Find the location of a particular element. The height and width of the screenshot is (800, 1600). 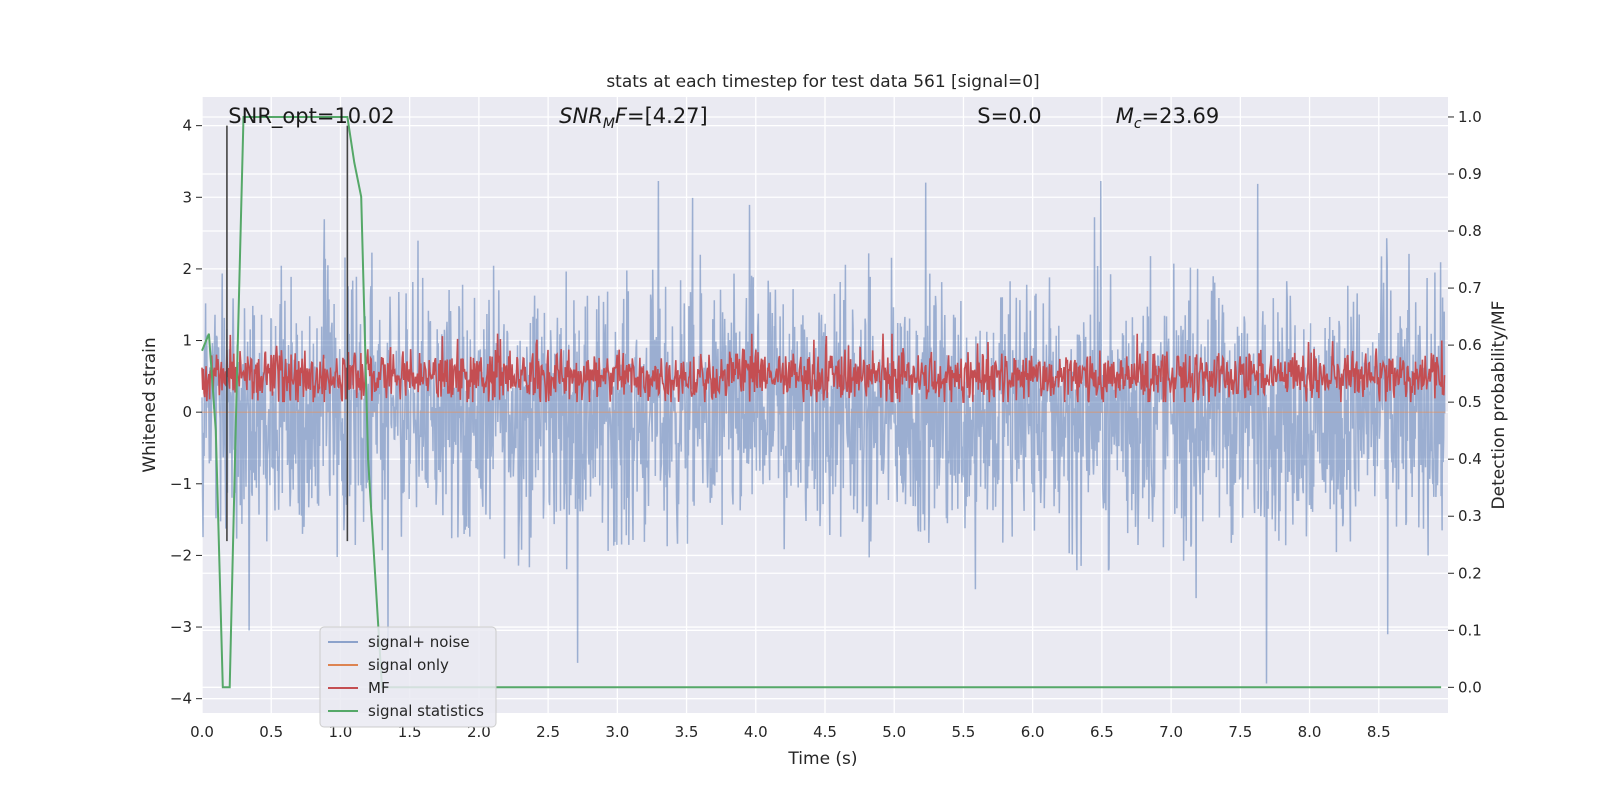

y-left-tick-label: 4 is located at coordinates (187, 126).